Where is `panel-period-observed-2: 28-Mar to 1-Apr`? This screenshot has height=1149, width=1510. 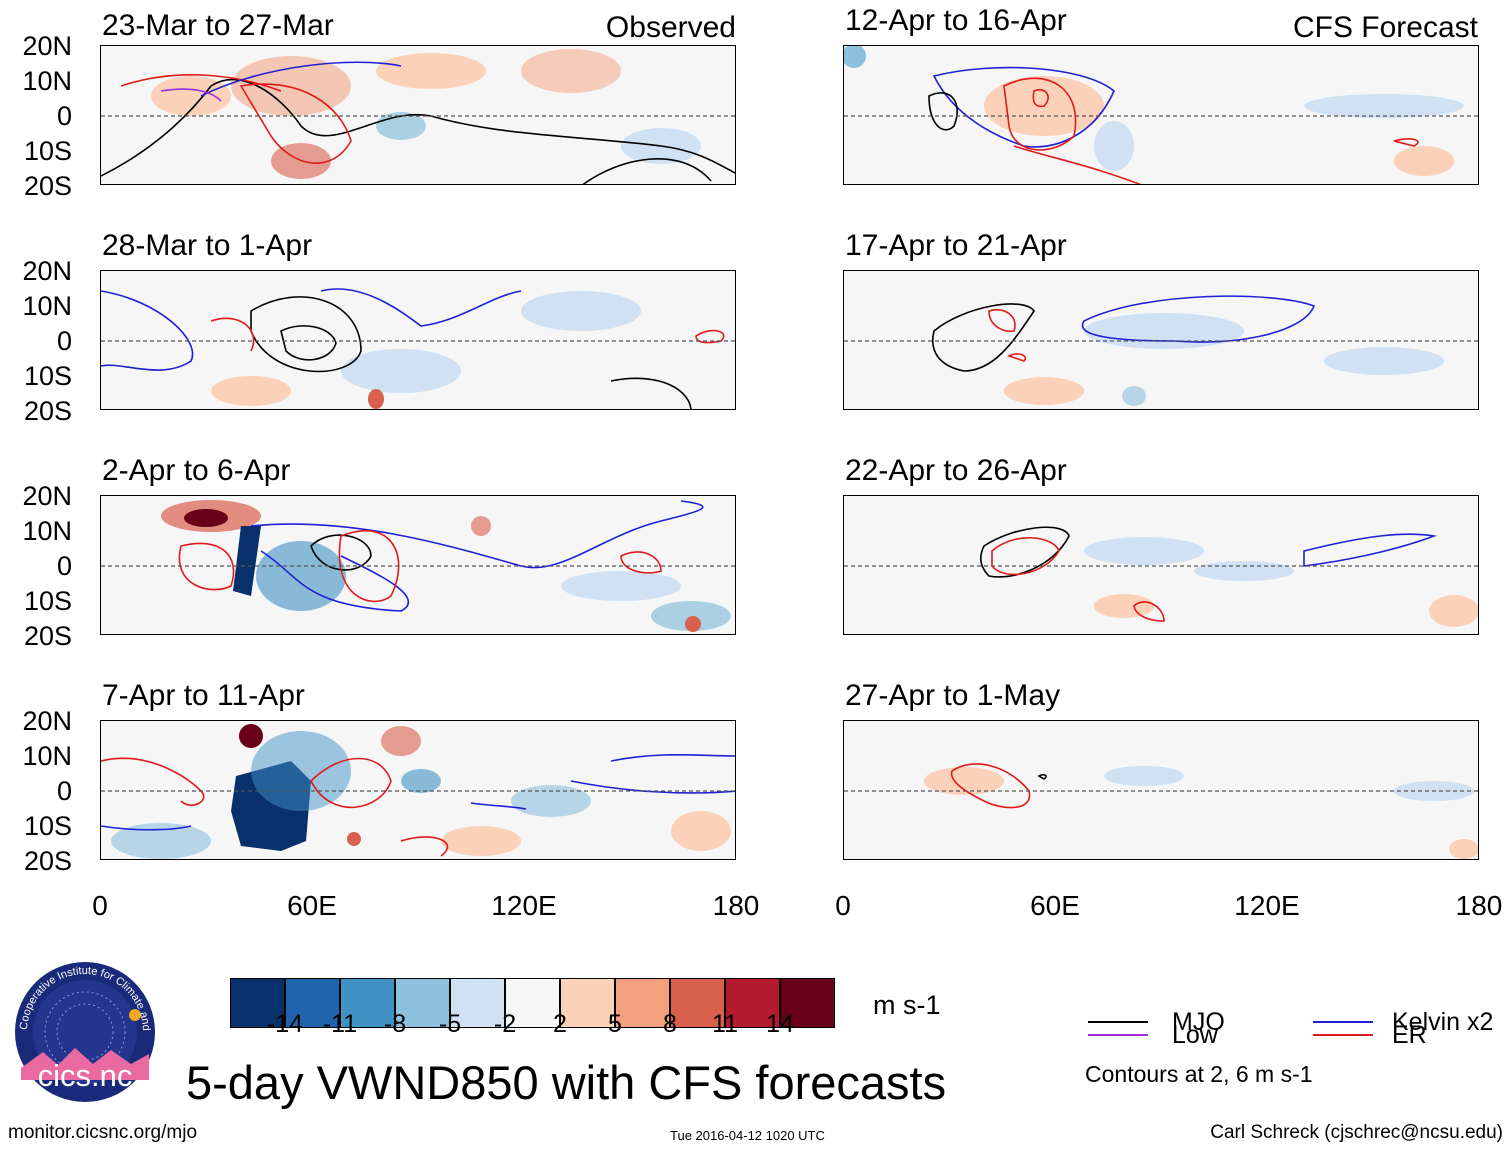
panel-period-observed-2: 28-Mar to 1-Apr is located at coordinates (207, 245).